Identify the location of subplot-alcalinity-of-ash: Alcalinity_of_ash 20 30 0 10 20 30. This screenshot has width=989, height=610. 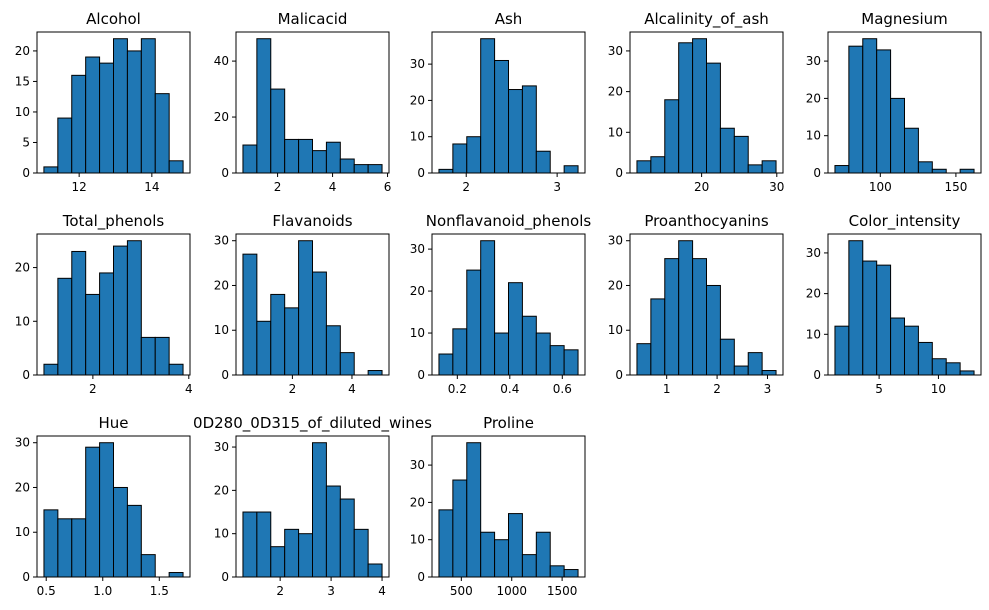
(696, 102).